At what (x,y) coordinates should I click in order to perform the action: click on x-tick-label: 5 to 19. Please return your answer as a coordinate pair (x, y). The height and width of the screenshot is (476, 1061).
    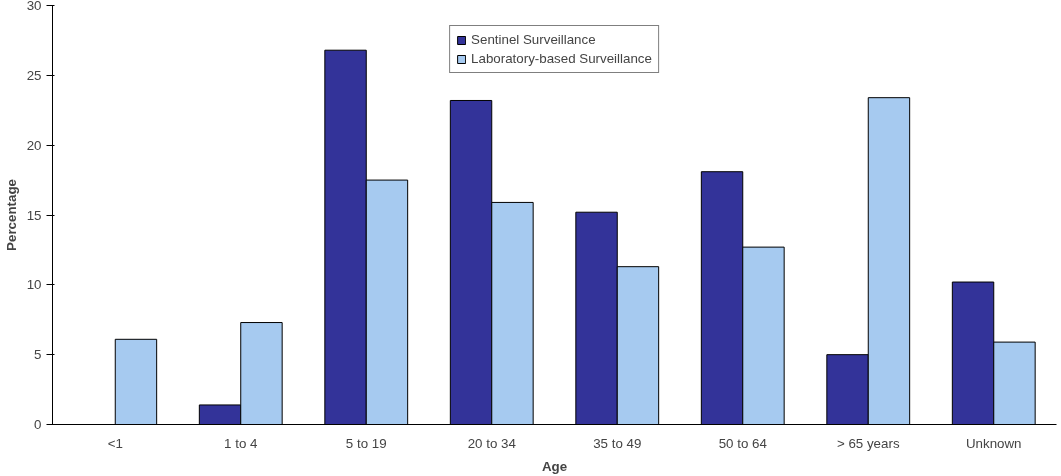
    Looking at the image, I should click on (366, 443).